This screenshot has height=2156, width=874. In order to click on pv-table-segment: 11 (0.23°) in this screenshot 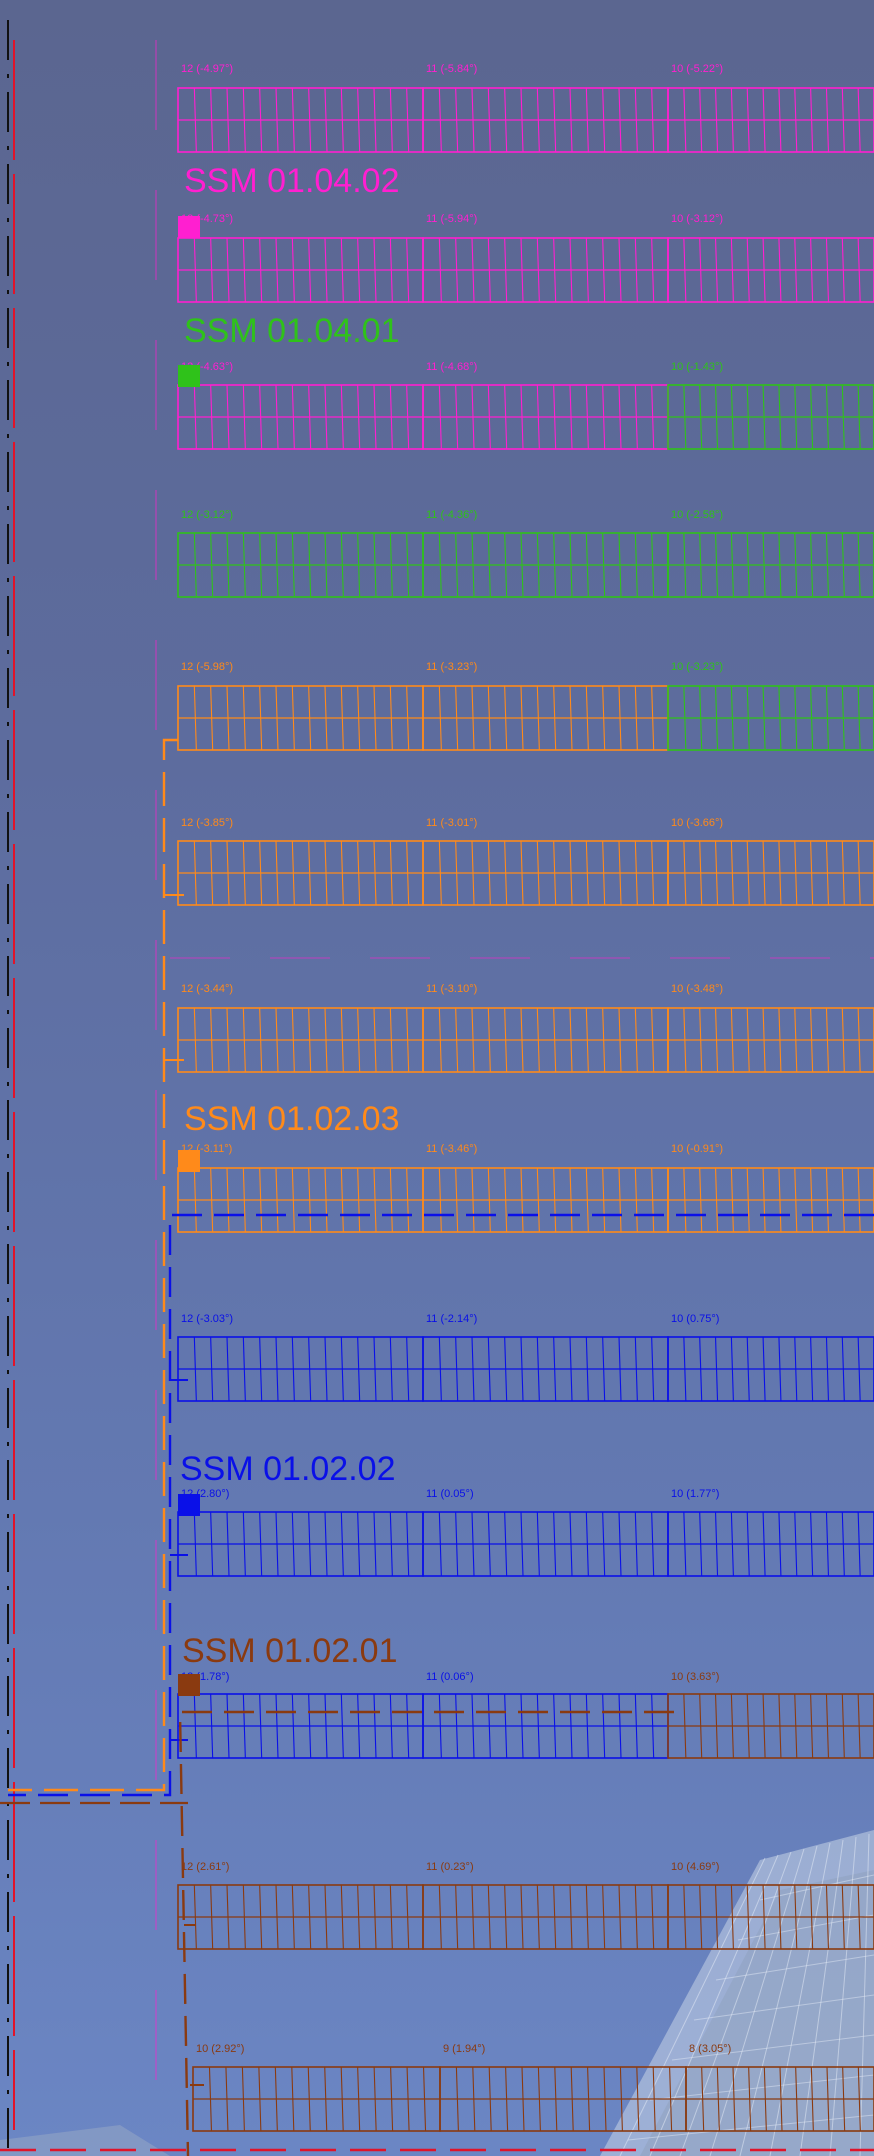, I will do `click(545, 1905)`.